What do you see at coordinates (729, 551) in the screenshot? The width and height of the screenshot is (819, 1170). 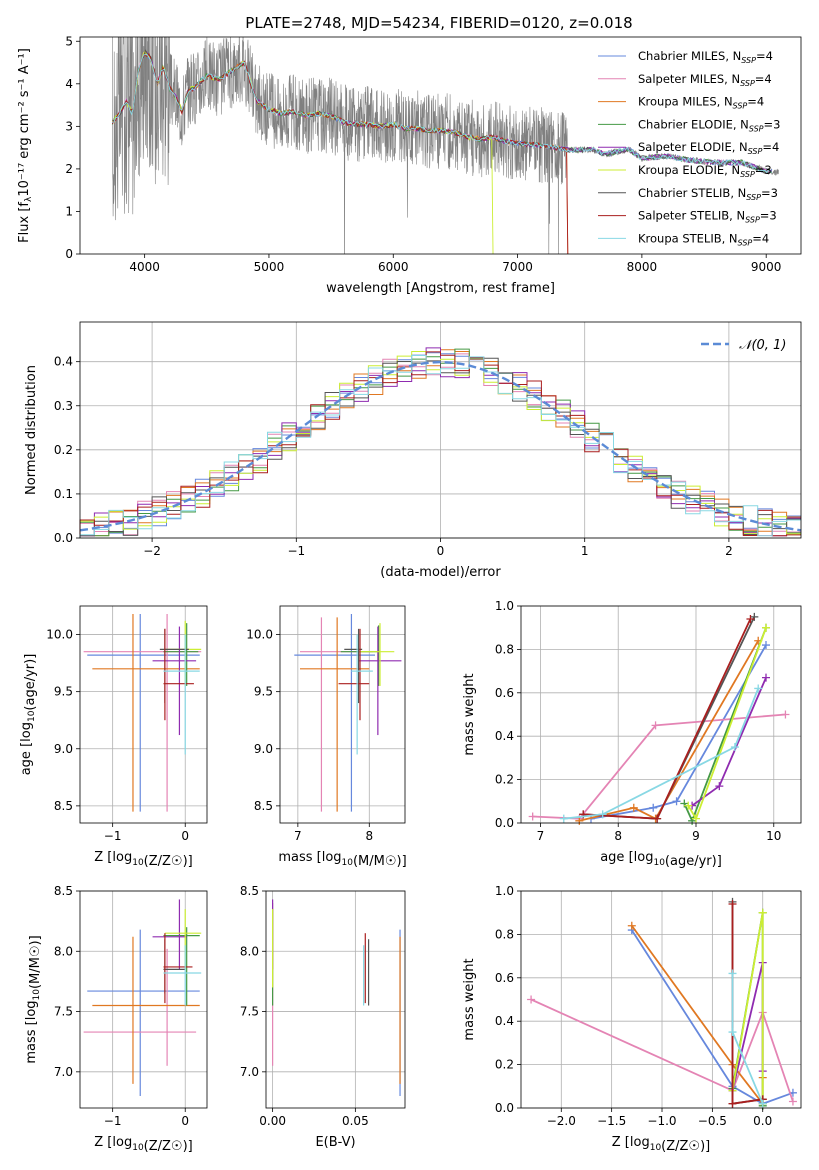 I see `x-tick-label: 2` at bounding box center [729, 551].